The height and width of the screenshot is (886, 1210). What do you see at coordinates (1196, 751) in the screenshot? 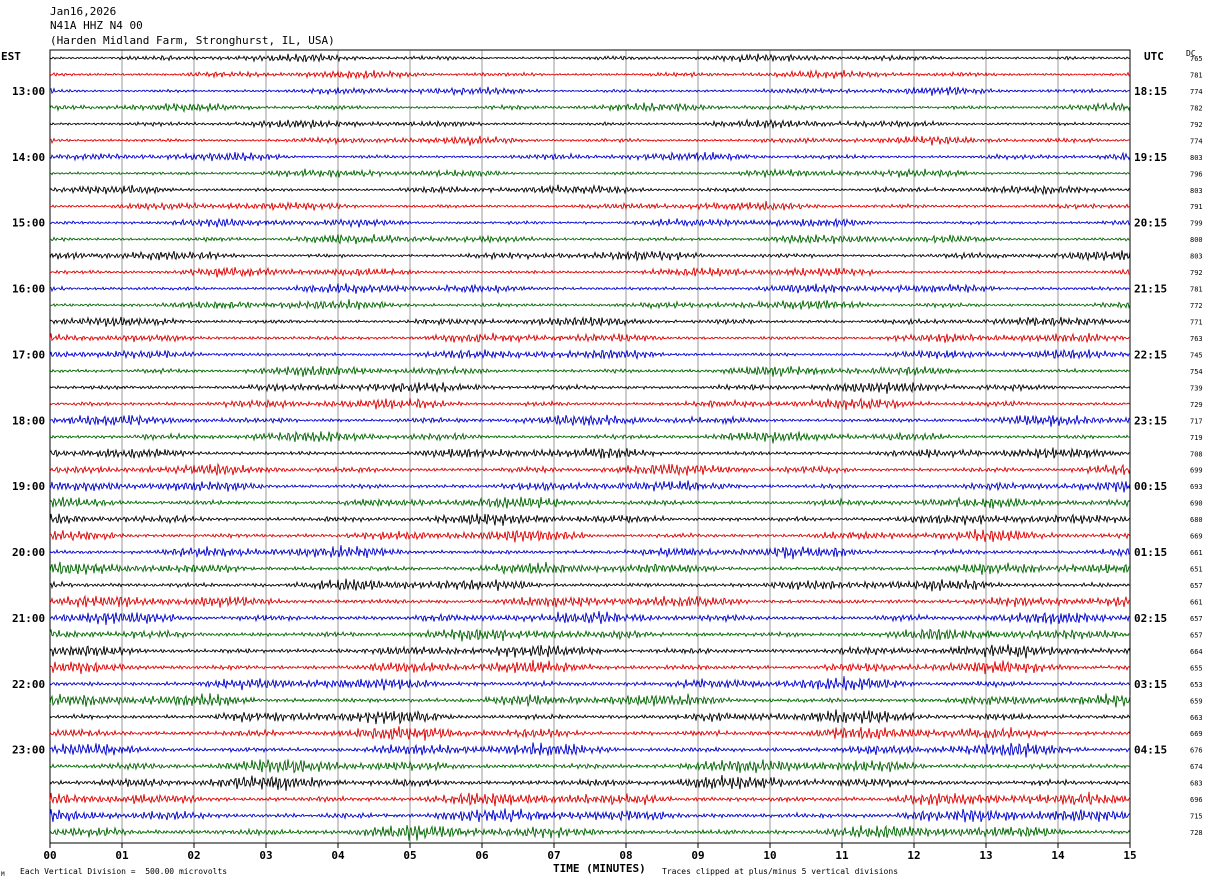
I see `dc-offset-label: 676` at bounding box center [1196, 751].